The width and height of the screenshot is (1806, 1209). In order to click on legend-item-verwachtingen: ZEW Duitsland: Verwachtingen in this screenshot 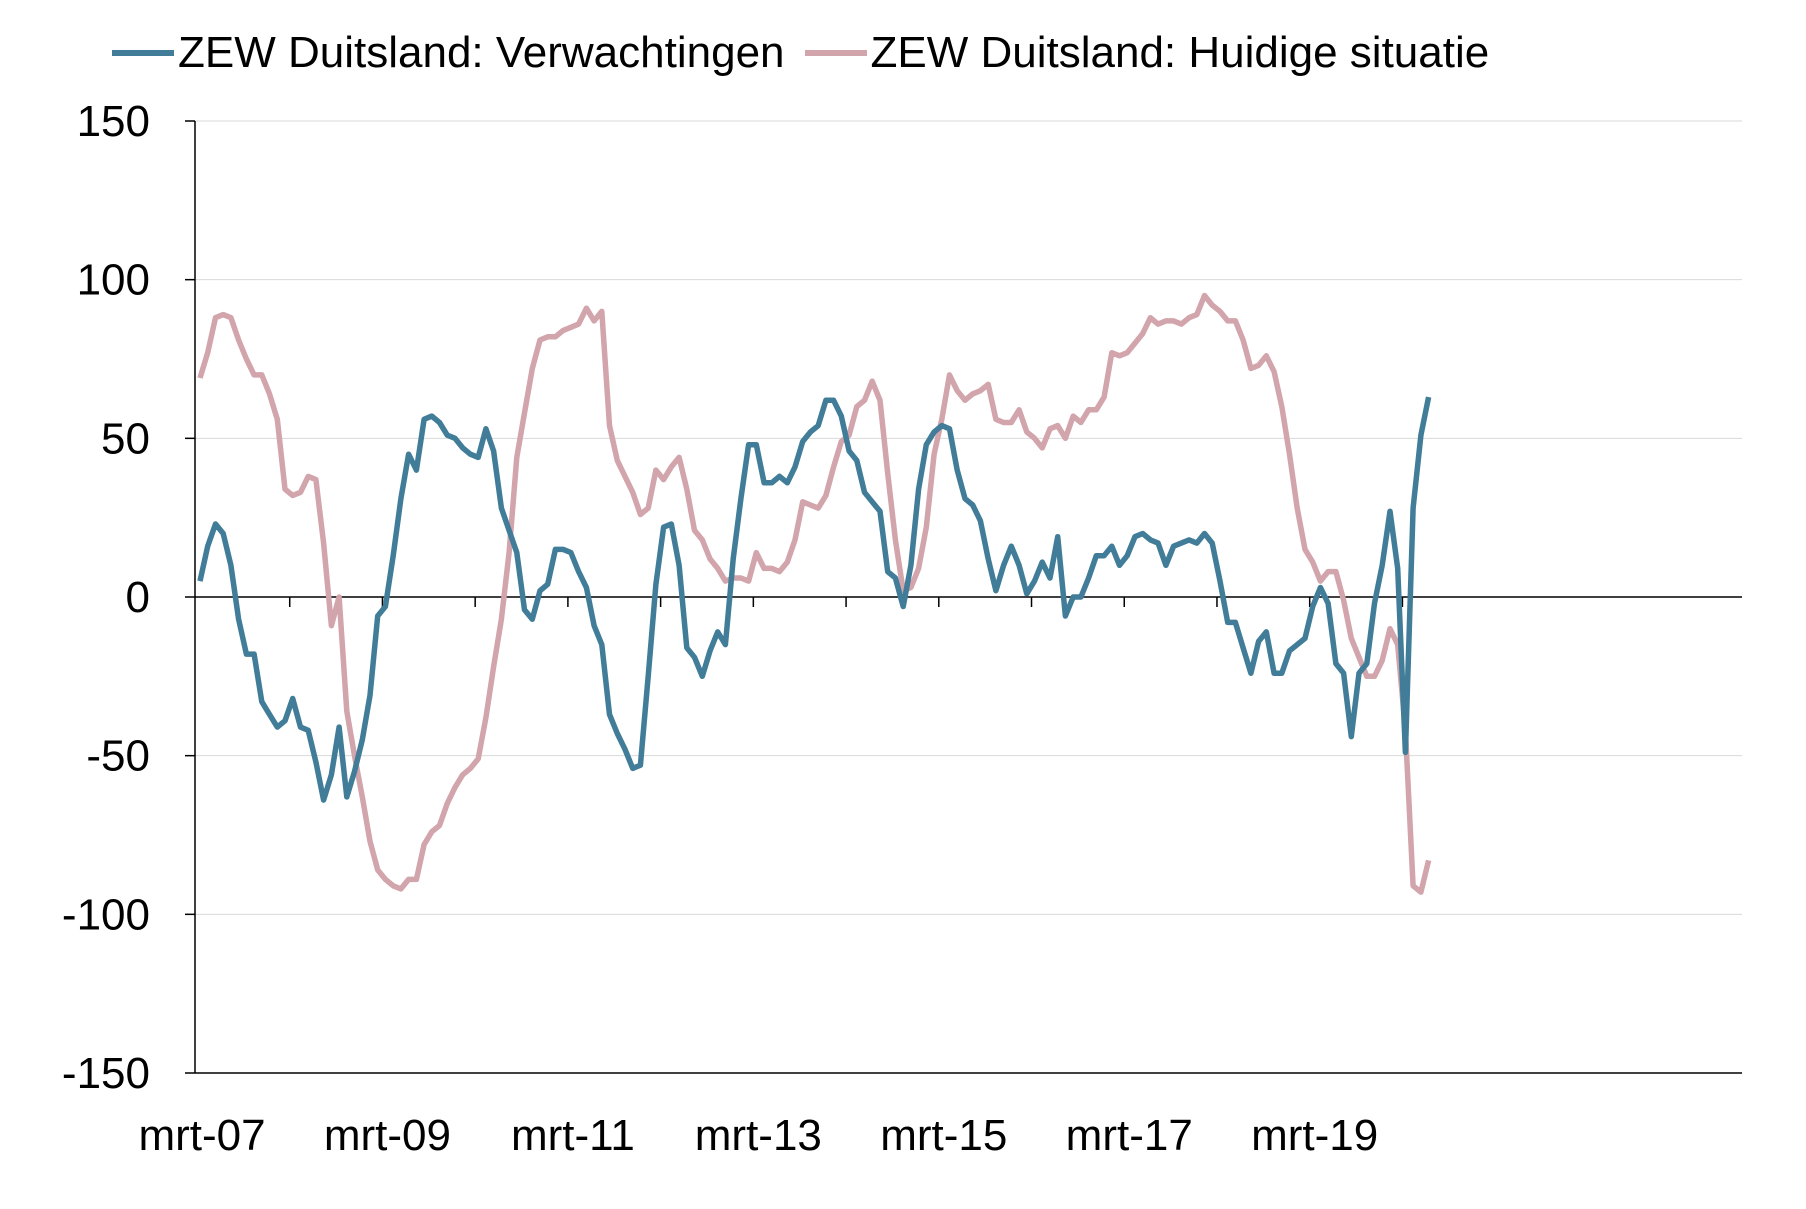, I will do `click(448, 53)`.